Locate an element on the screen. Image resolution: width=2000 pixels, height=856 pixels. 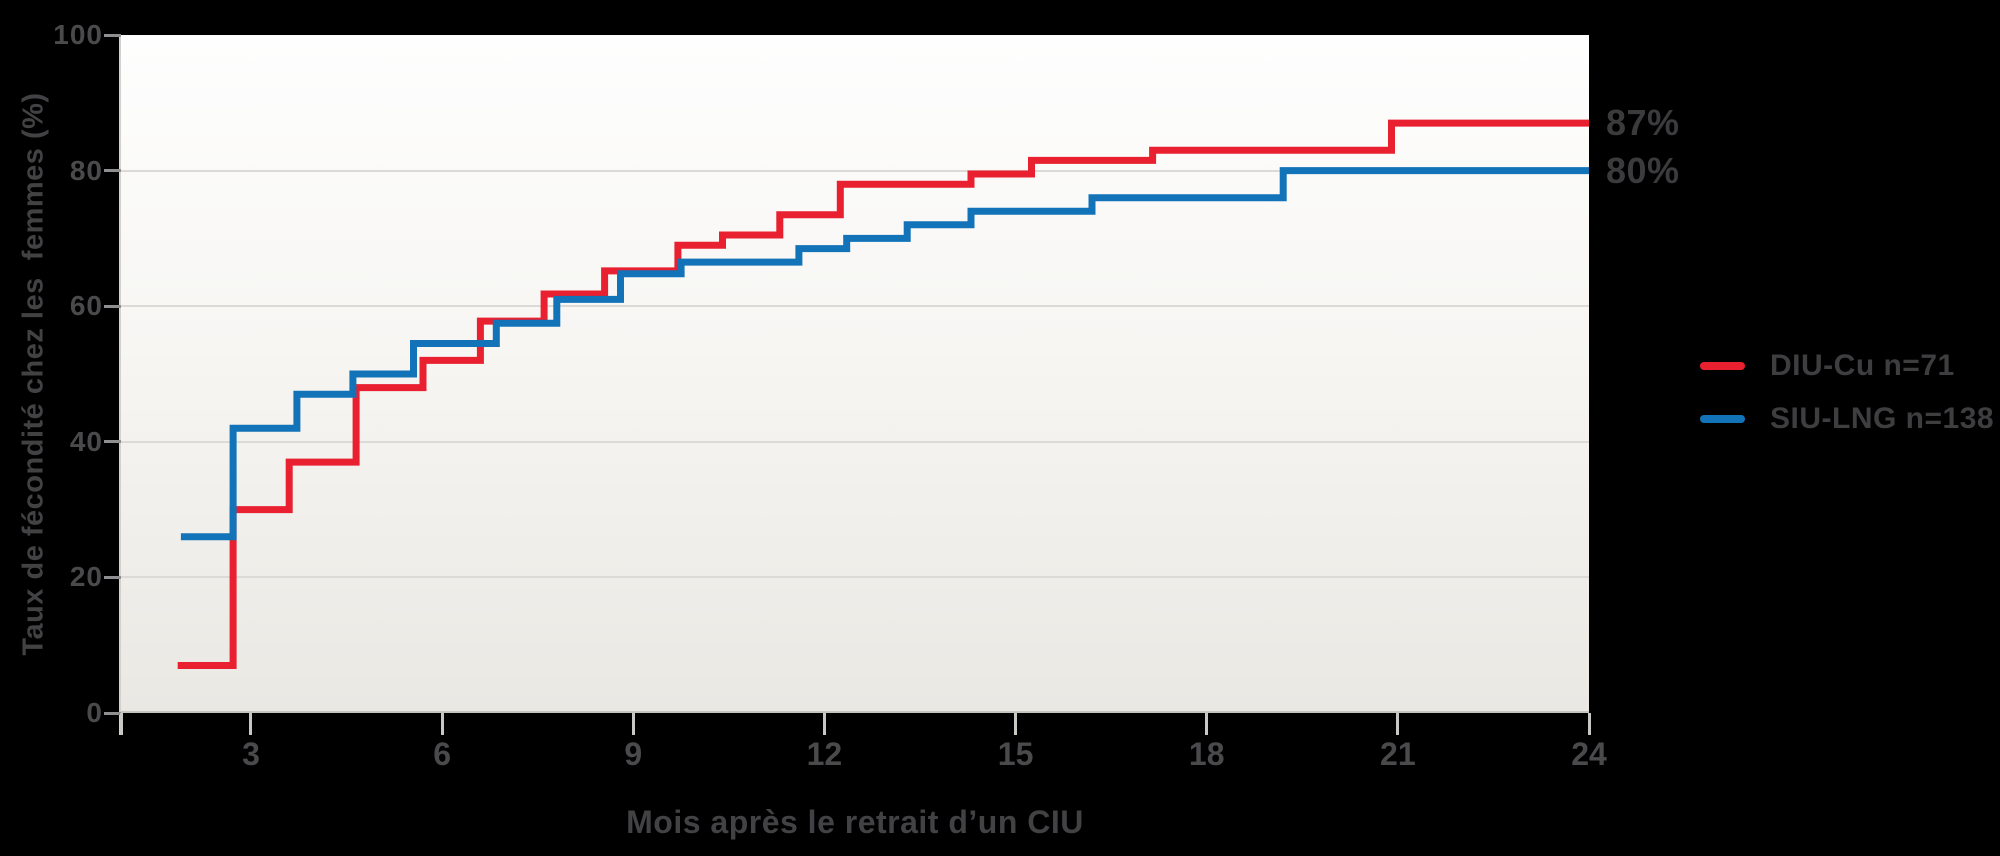
y-axis-line is located at coordinates (120, 385).